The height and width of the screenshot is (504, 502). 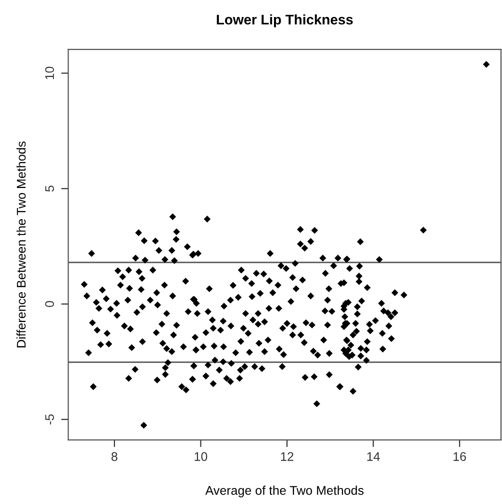 I want to click on y-axis-title: Difference Between the Two Methods, so click(x=21, y=244).